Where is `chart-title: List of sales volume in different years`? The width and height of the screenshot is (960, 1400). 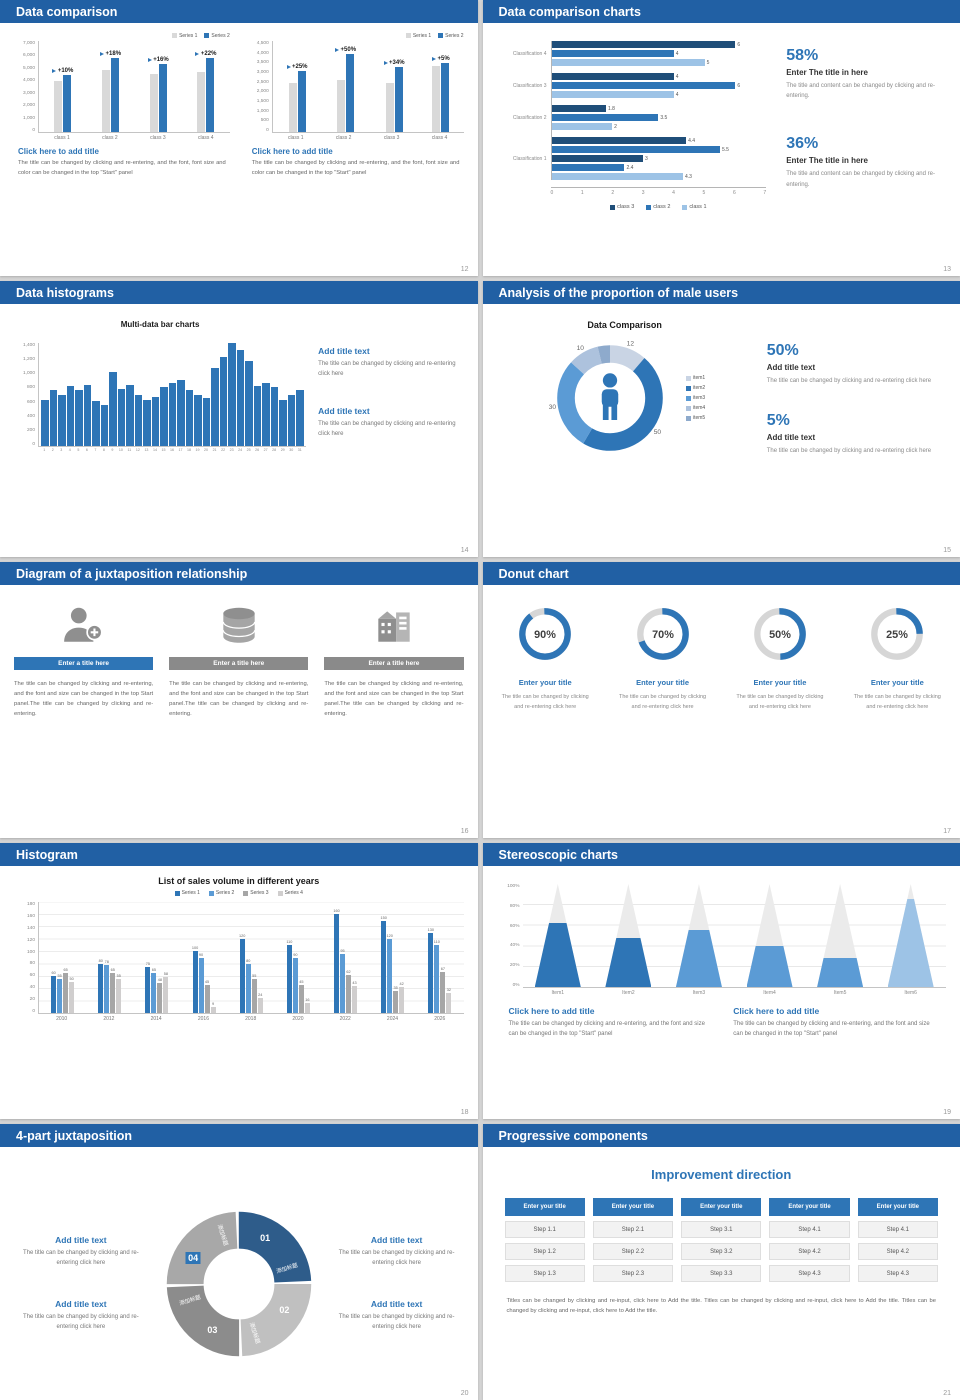
chart-title: List of sales volume in different years is located at coordinates (239, 881).